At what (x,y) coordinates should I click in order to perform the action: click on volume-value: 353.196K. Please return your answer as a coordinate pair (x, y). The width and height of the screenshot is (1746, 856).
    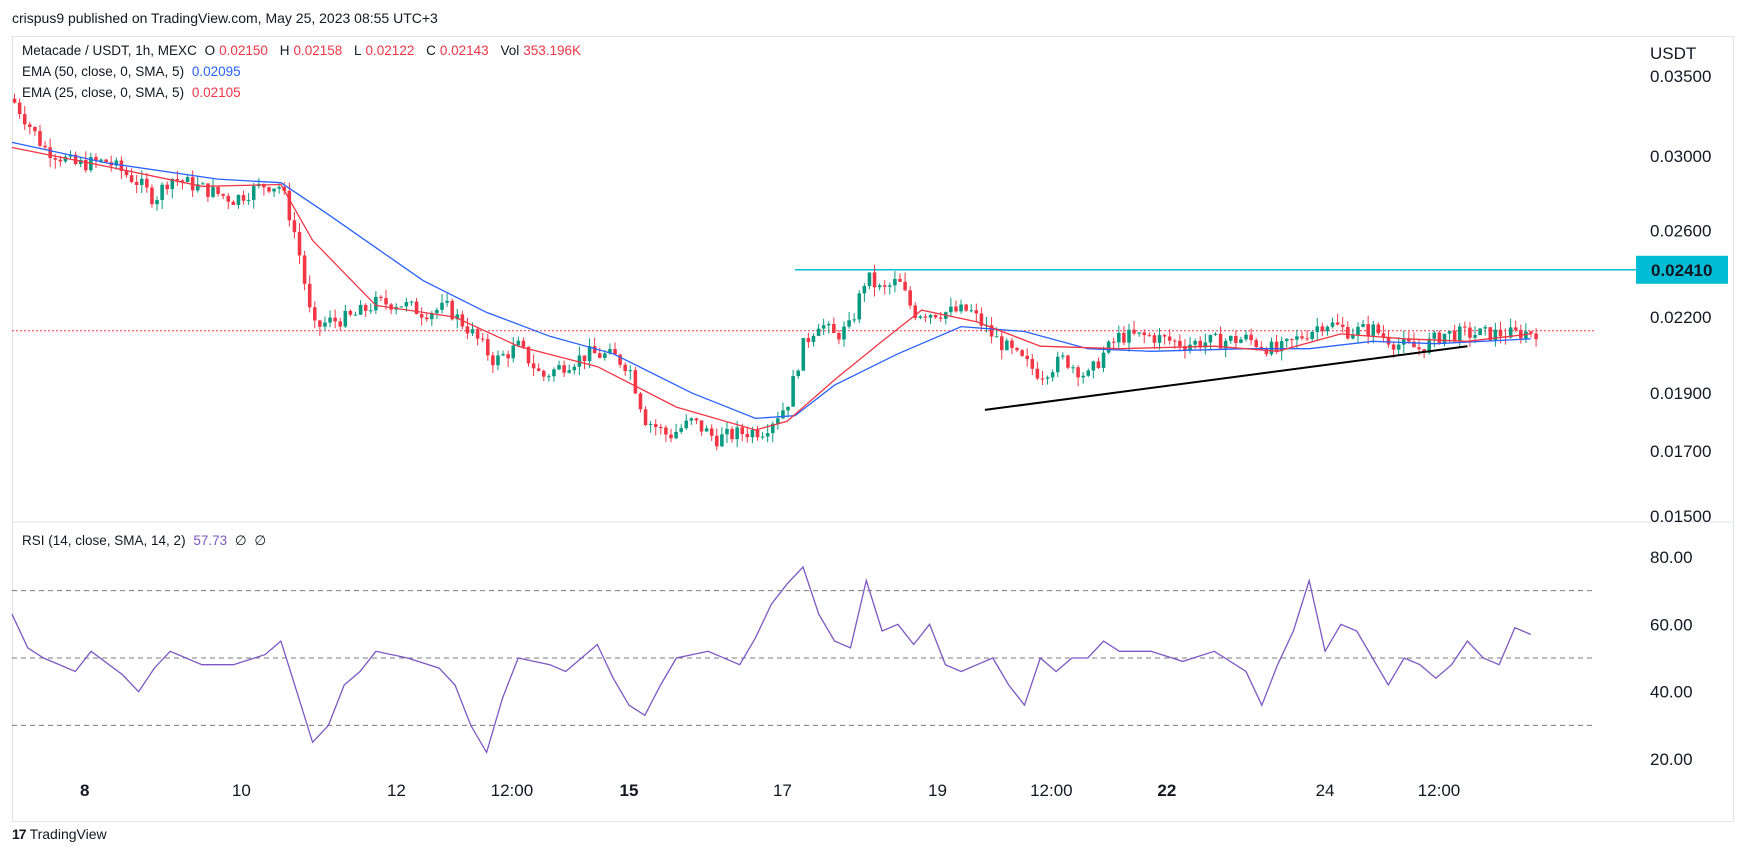
    Looking at the image, I should click on (552, 50).